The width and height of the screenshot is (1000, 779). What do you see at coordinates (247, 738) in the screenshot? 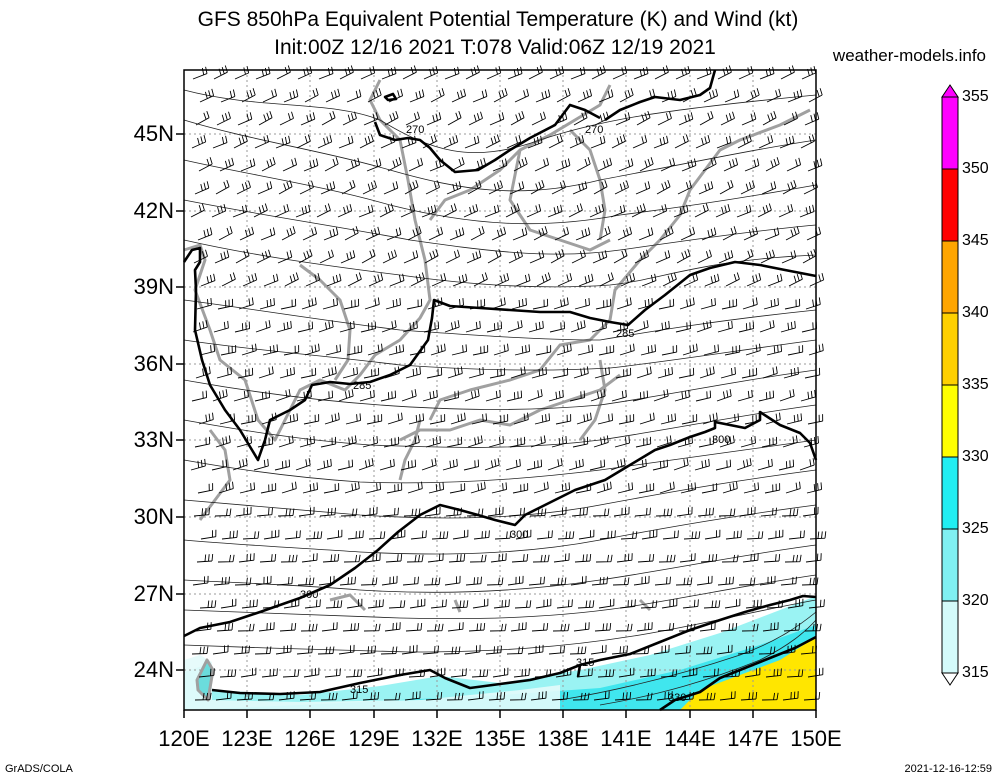
I see `lon-label: 123E` at bounding box center [247, 738].